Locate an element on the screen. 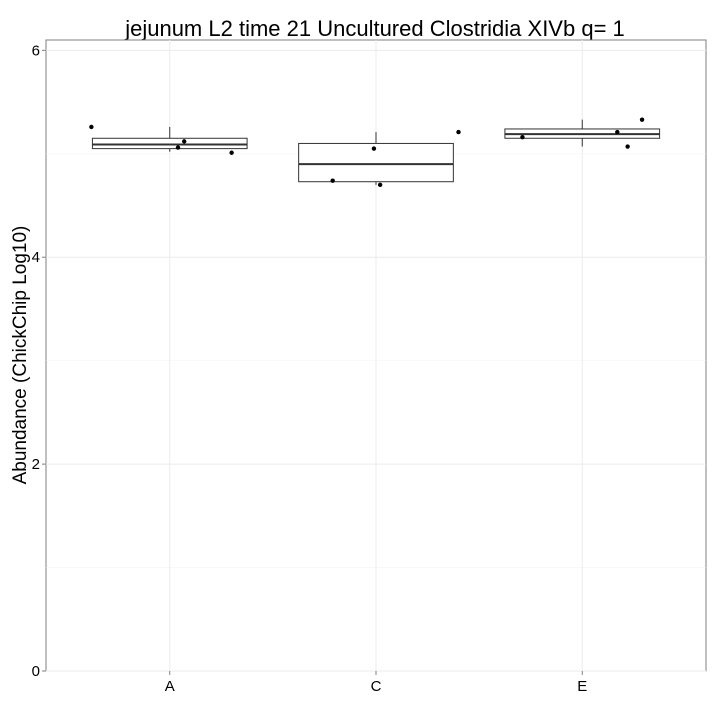 The image size is (720, 720). data-points is located at coordinates (367, 152).